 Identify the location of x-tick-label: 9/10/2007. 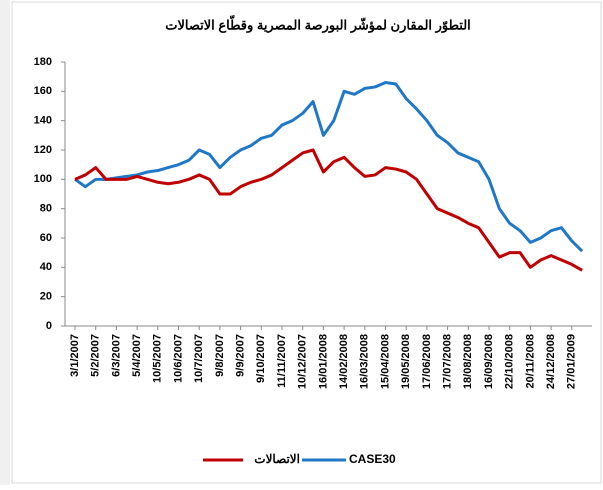
(261, 358).